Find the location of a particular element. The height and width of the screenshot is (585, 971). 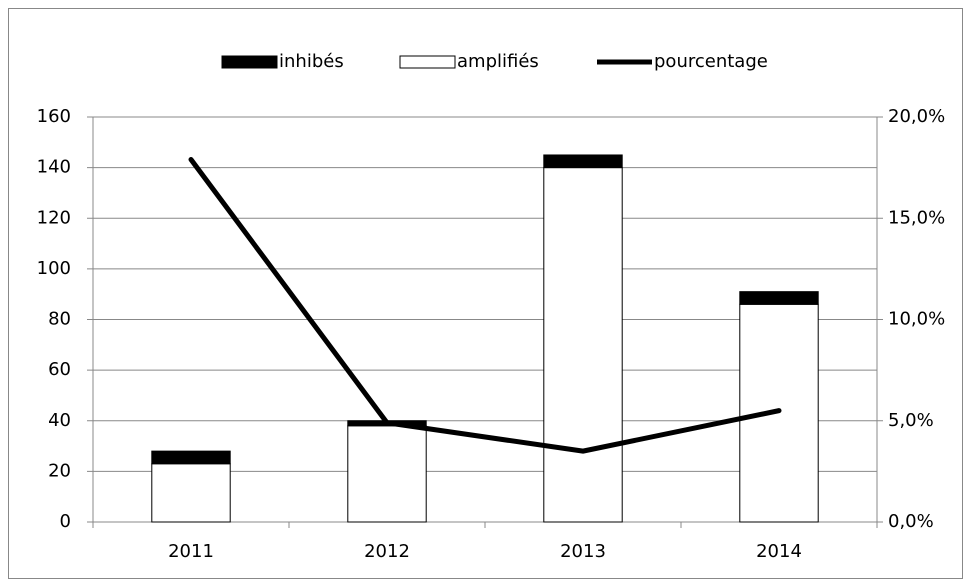

y-tick-label: 100 is located at coordinates (54, 268).